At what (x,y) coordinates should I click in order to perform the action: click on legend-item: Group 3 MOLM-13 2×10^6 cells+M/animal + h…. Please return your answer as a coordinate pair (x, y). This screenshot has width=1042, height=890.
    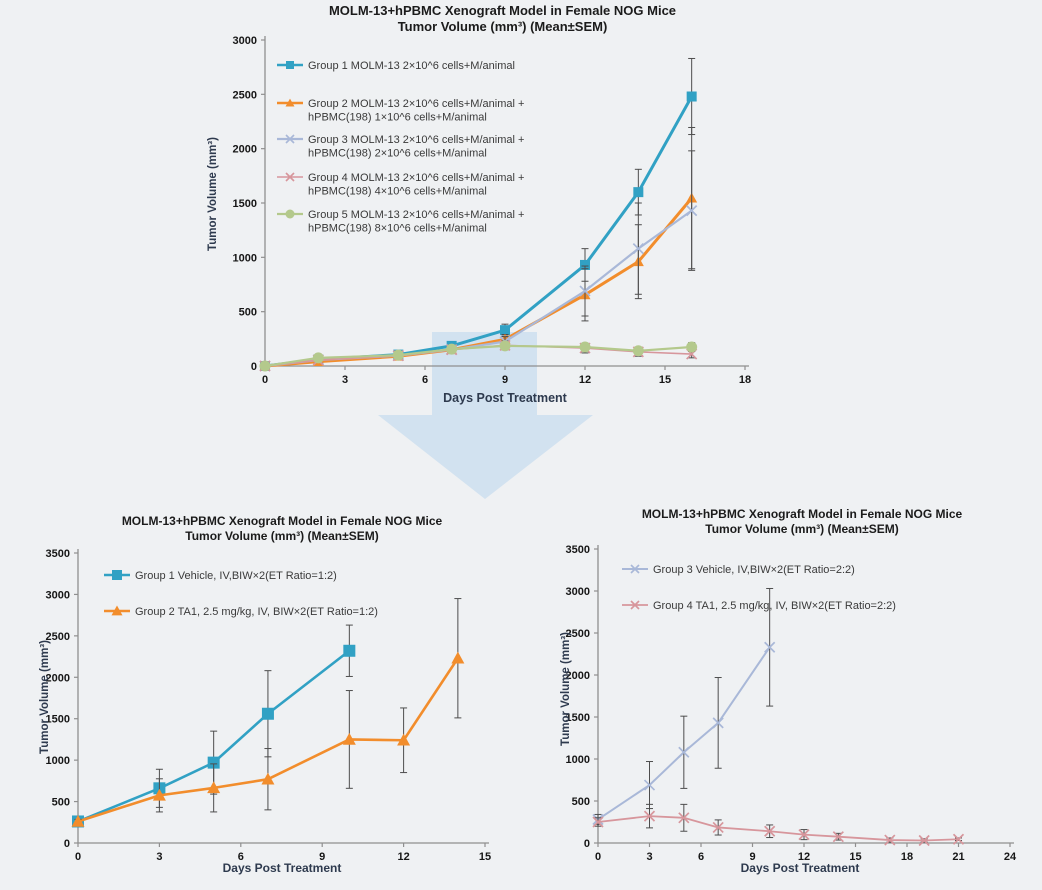
    Looking at the image, I should click on (400, 147).